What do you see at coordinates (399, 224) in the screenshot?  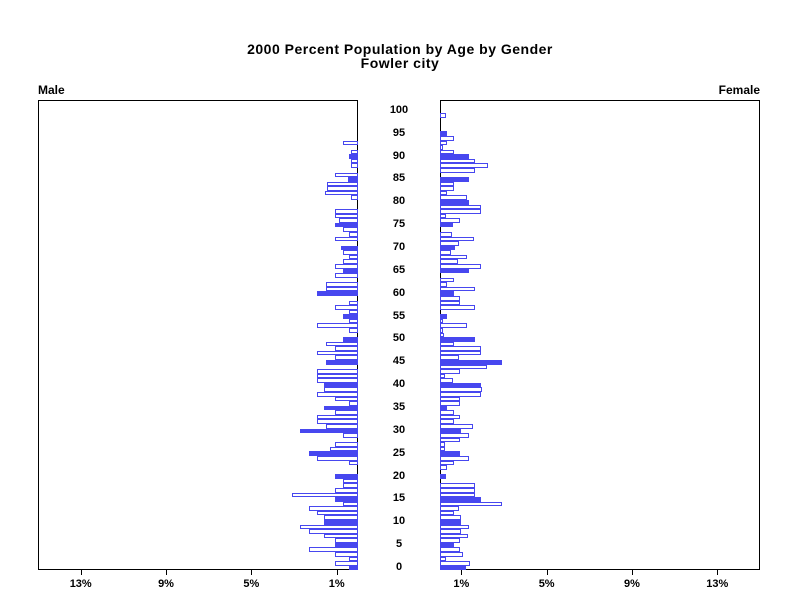 I see `age-axis-label-75: 75` at bounding box center [399, 224].